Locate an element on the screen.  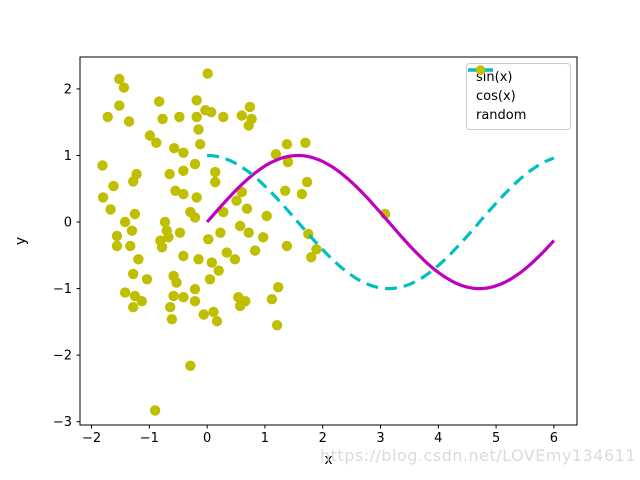
x-tick-label: 6 is located at coordinates (554, 438).